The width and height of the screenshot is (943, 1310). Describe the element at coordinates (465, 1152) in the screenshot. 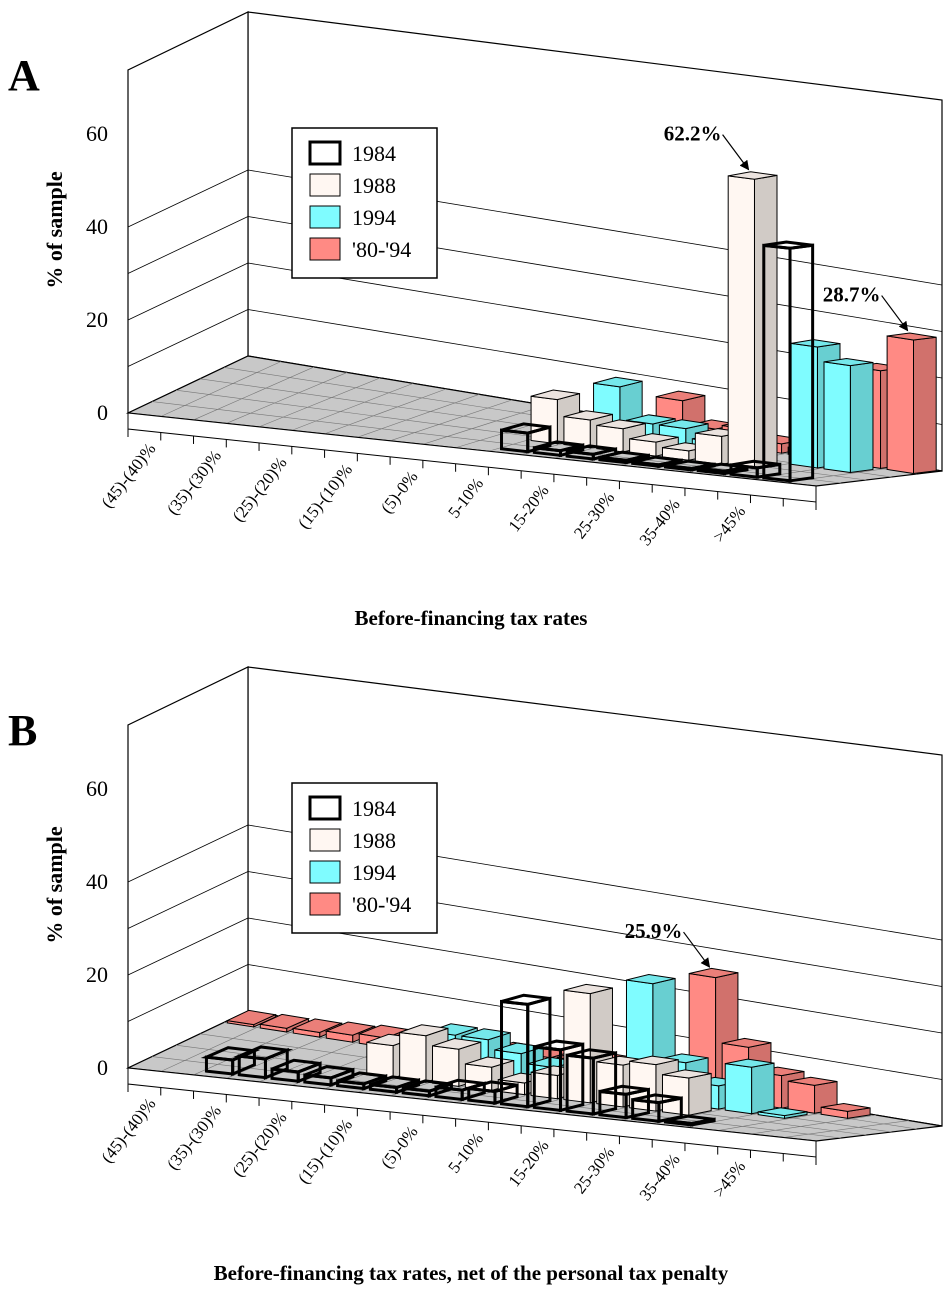

I see `x-tick-label: 5-10%` at that location.